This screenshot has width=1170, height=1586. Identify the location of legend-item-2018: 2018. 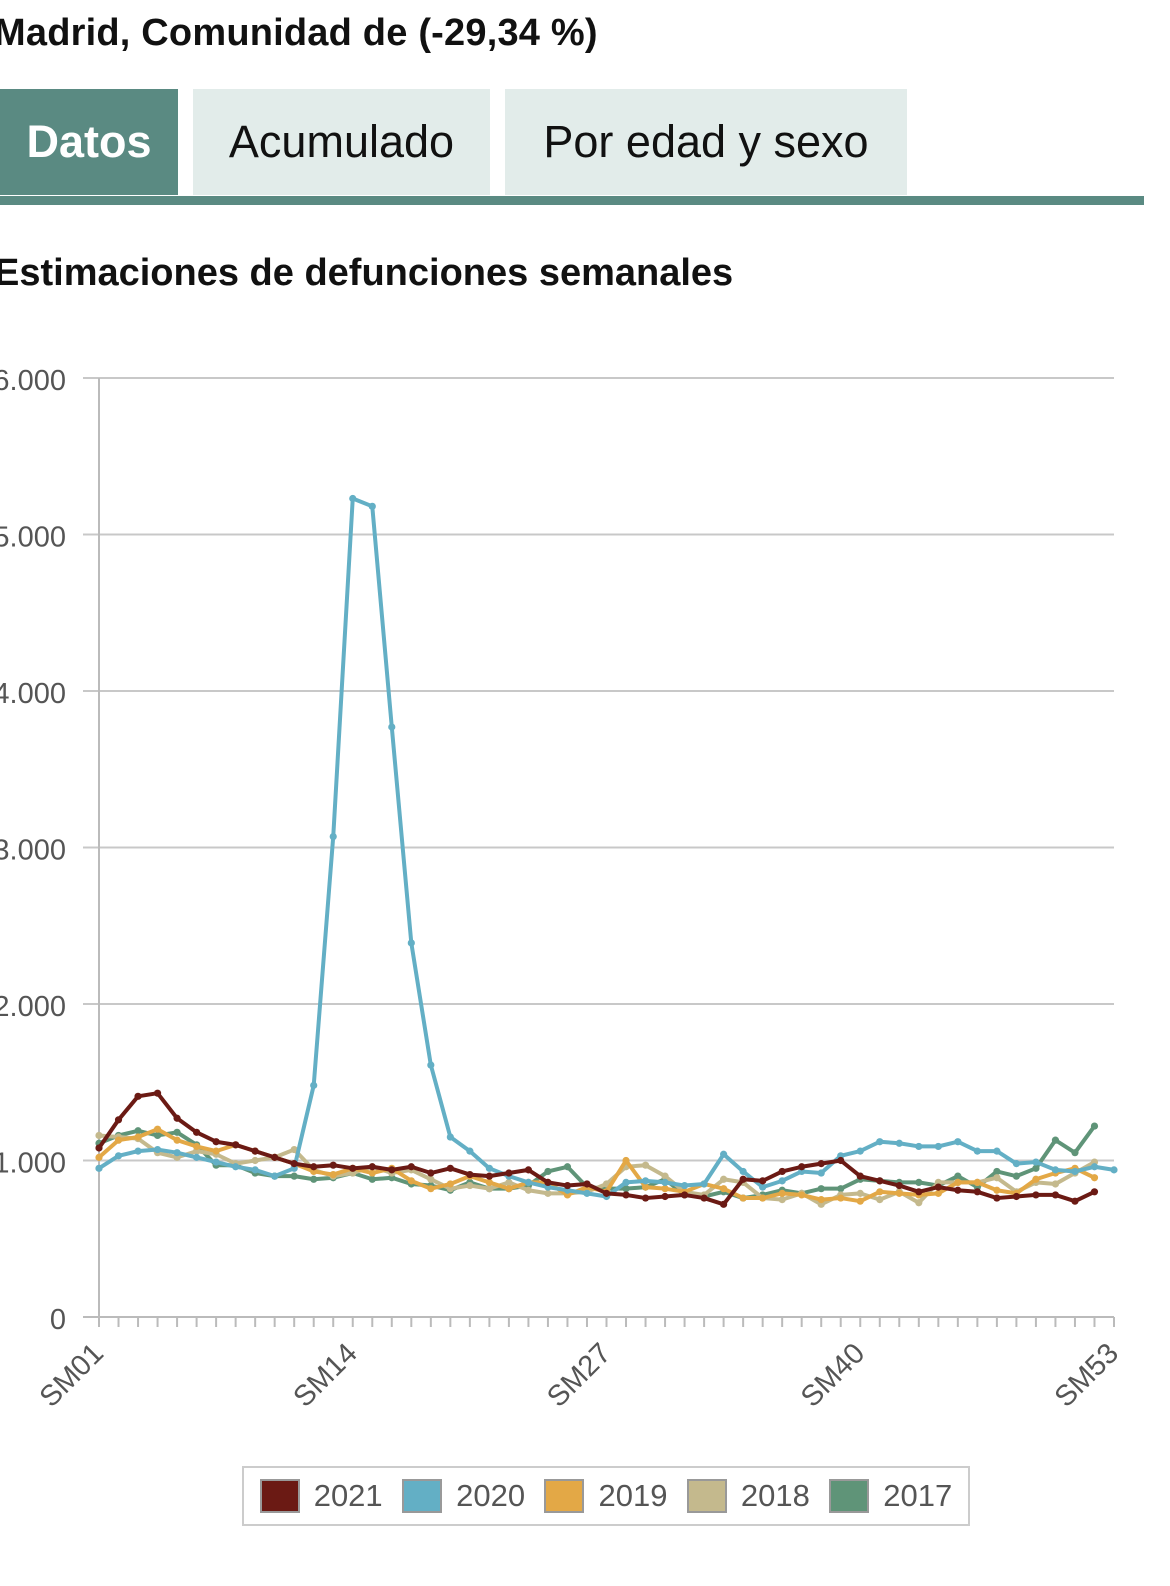
(748, 1496).